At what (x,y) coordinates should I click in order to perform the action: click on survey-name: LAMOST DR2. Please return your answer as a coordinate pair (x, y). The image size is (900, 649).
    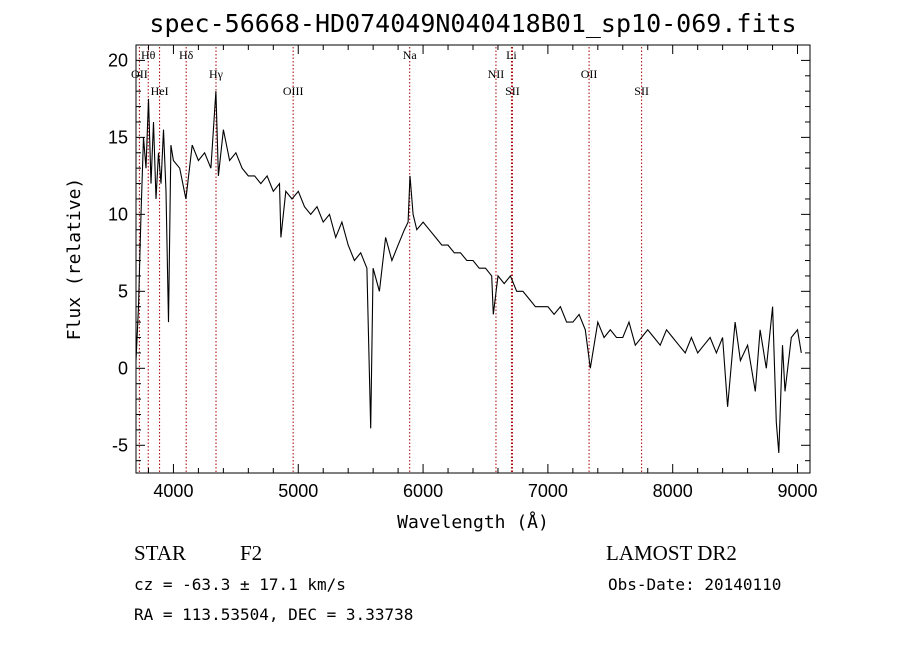
    Looking at the image, I should click on (671, 553).